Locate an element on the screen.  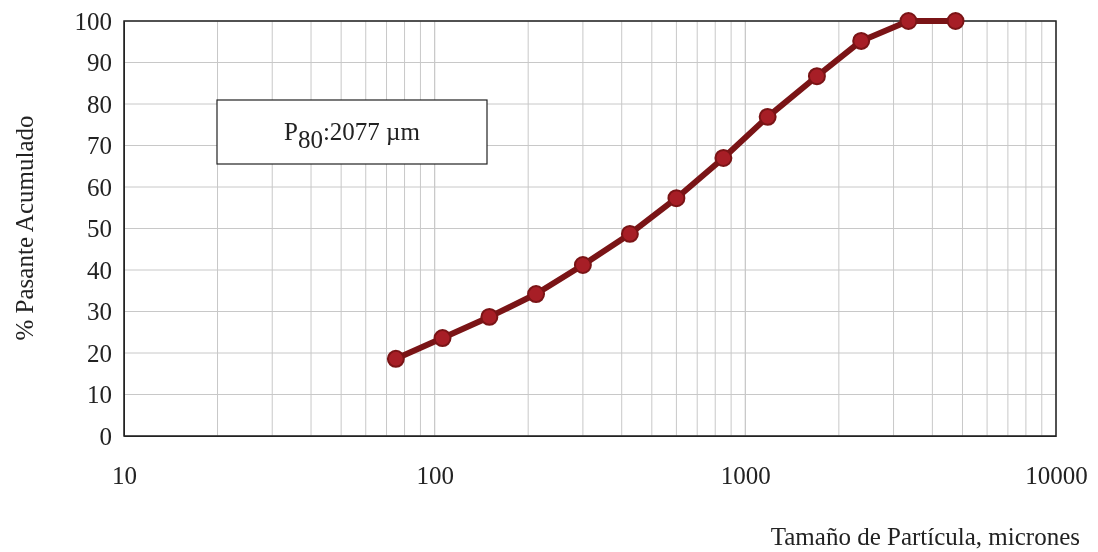
x-axis-title: Tamaño de Partícula, micrones is located at coordinates (925, 536).